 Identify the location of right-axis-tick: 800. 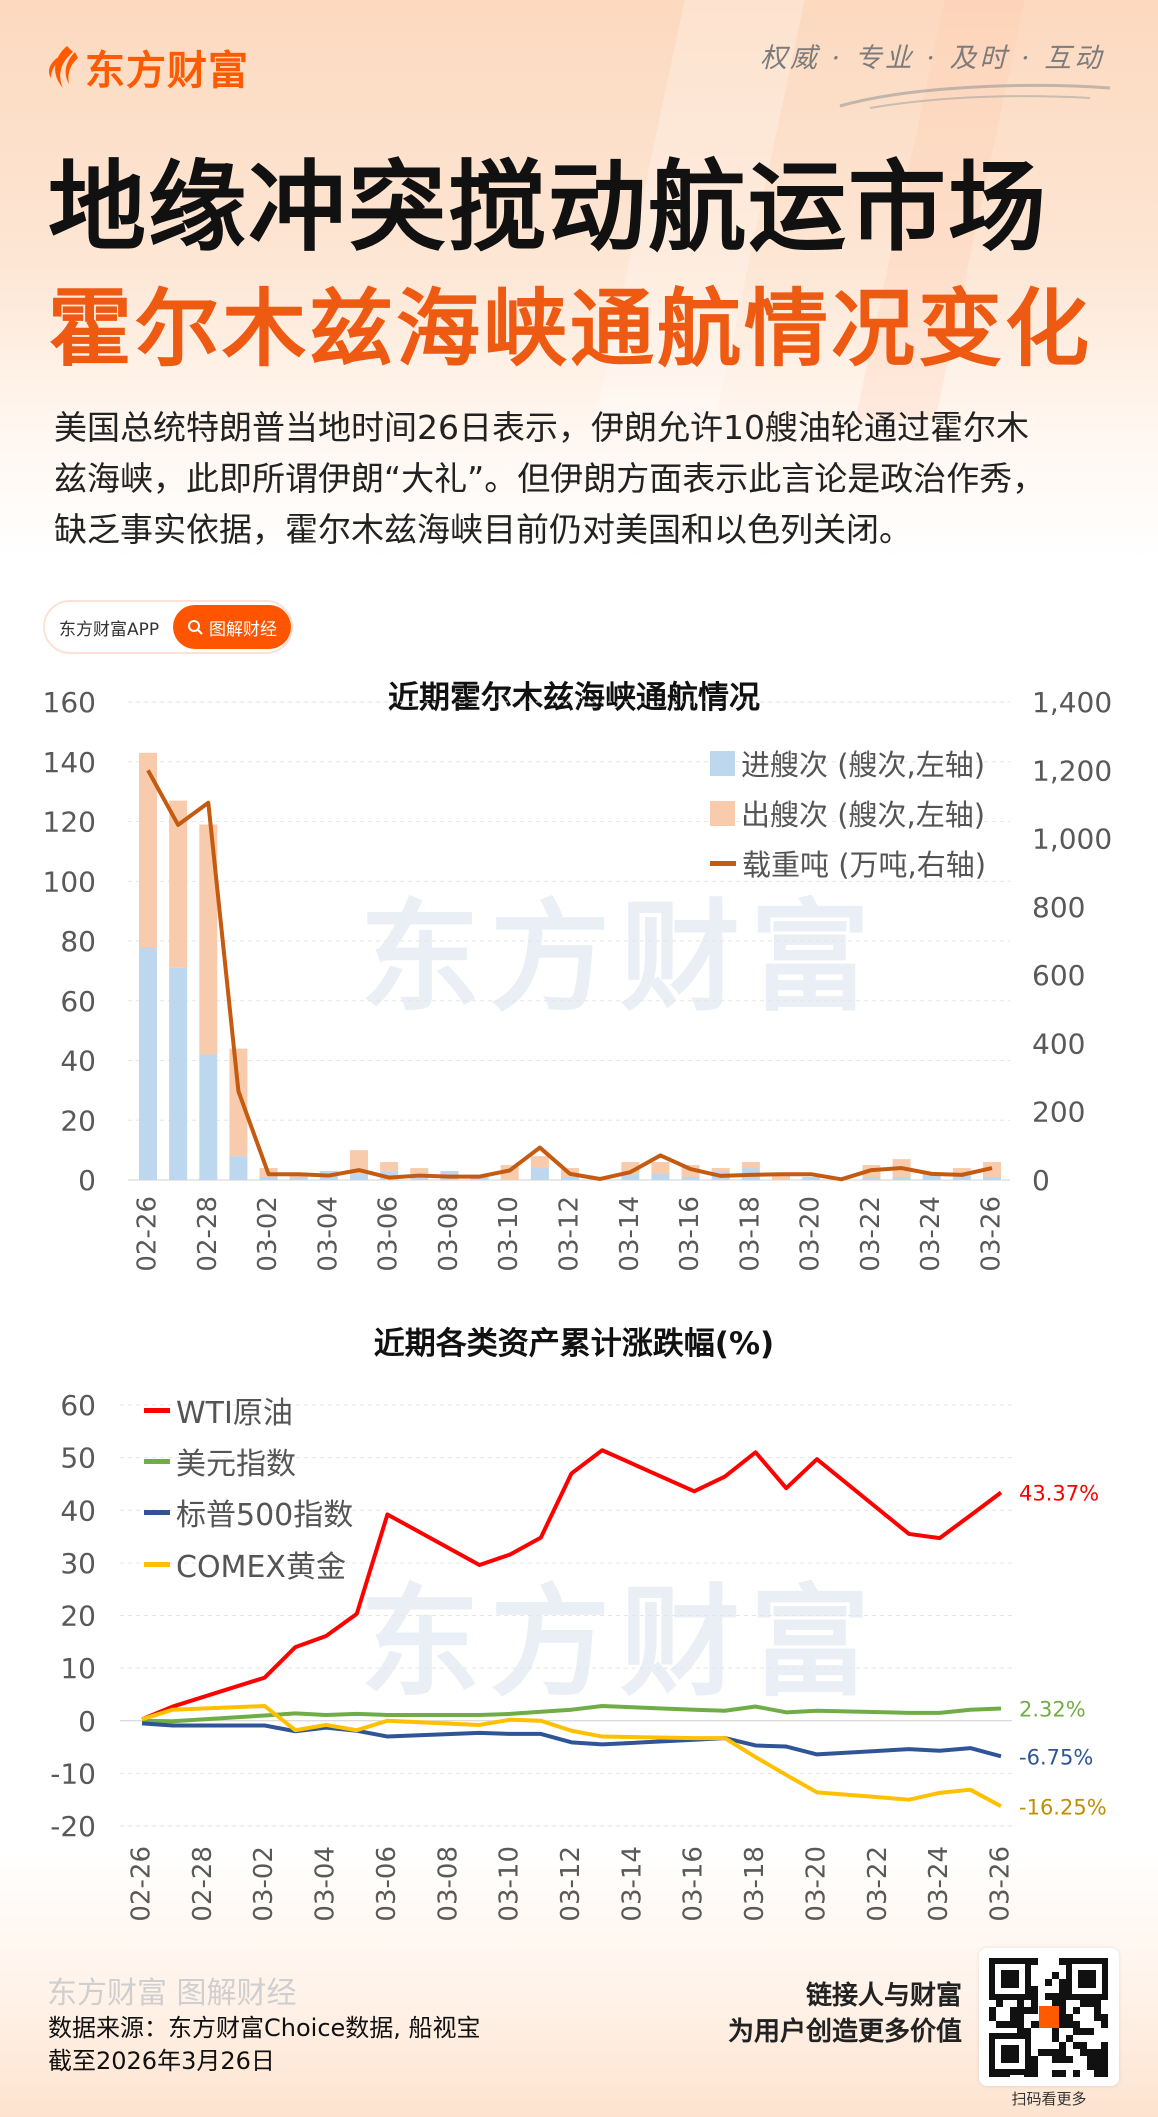
(1058, 907).